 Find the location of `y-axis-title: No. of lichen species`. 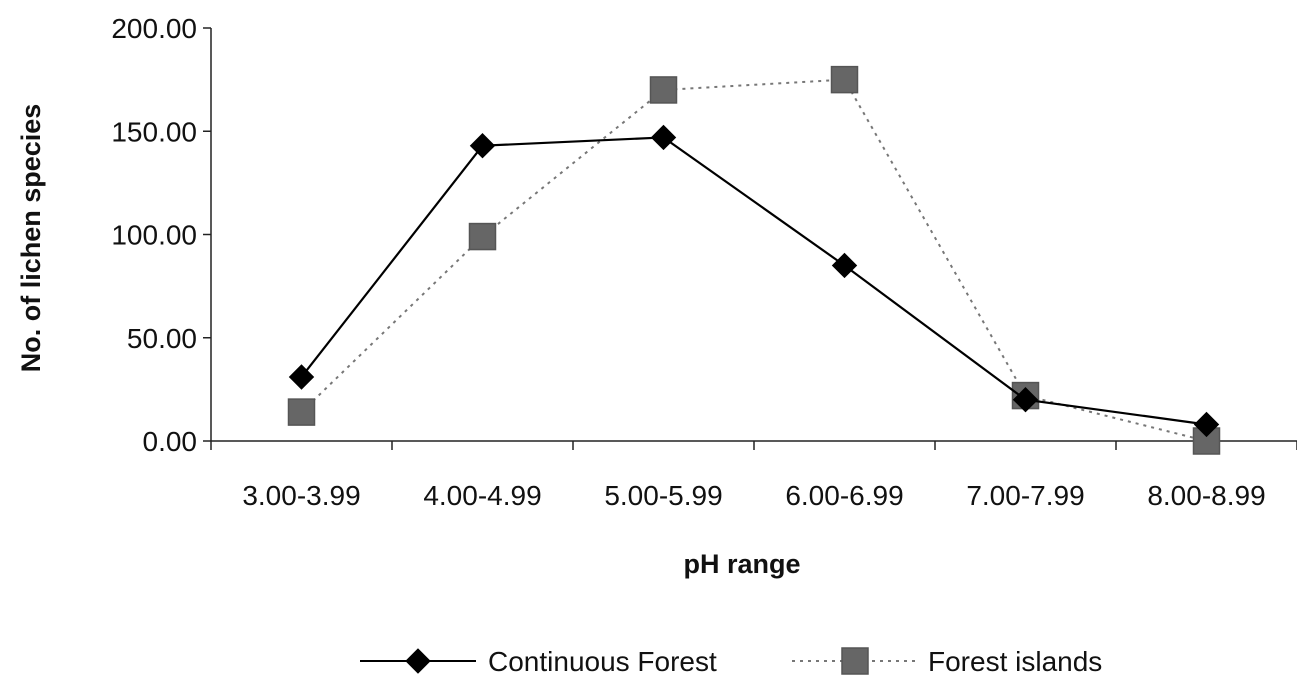

y-axis-title: No. of lichen species is located at coordinates (31, 238).